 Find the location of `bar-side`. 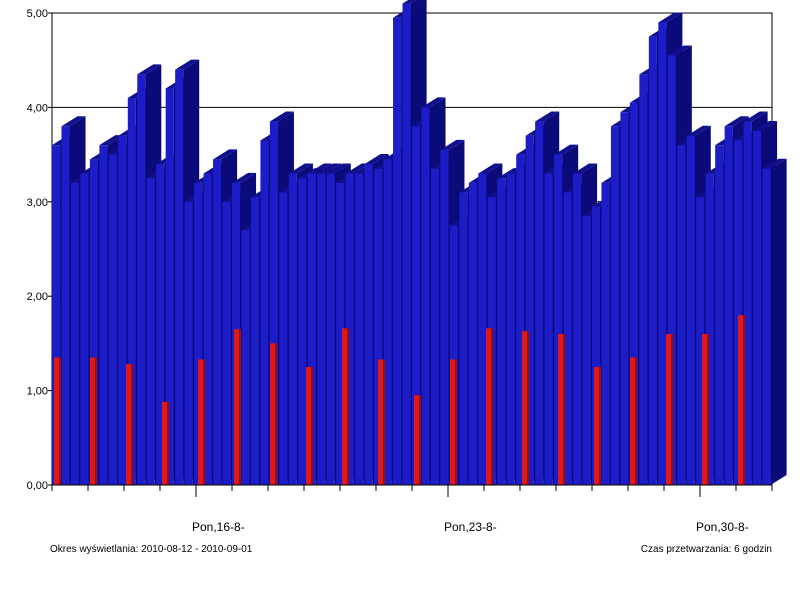

bar-side is located at coordinates (778, 321).